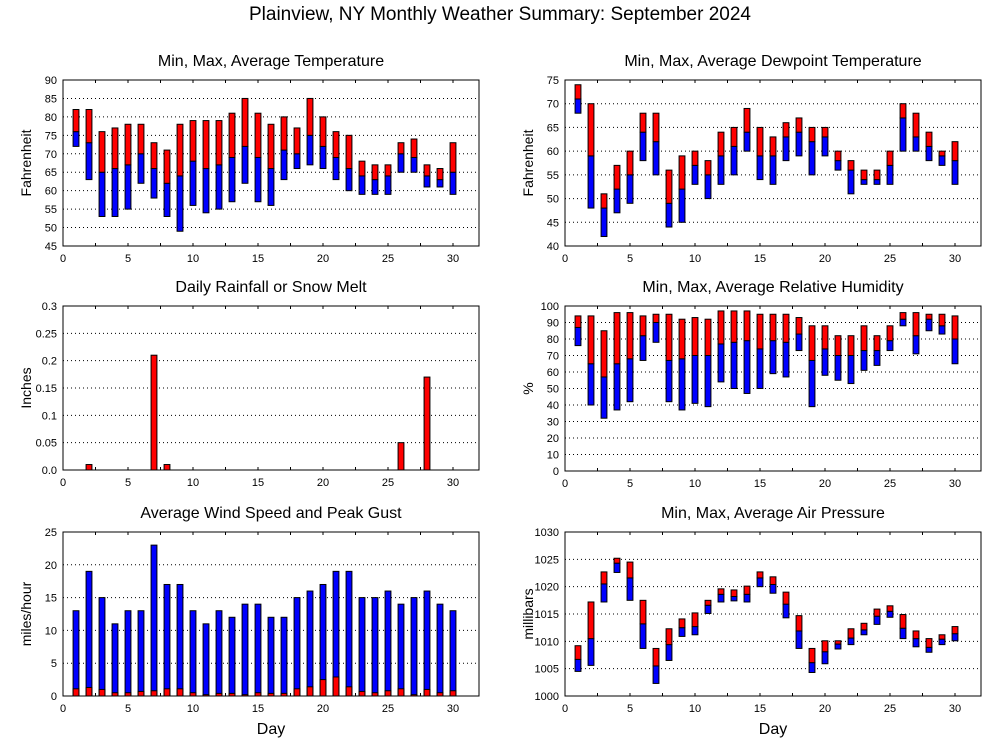 The width and height of the screenshot is (1000, 750). Describe the element at coordinates (528, 162) in the screenshot. I see `y-axis-label: Fahrenheit` at that location.